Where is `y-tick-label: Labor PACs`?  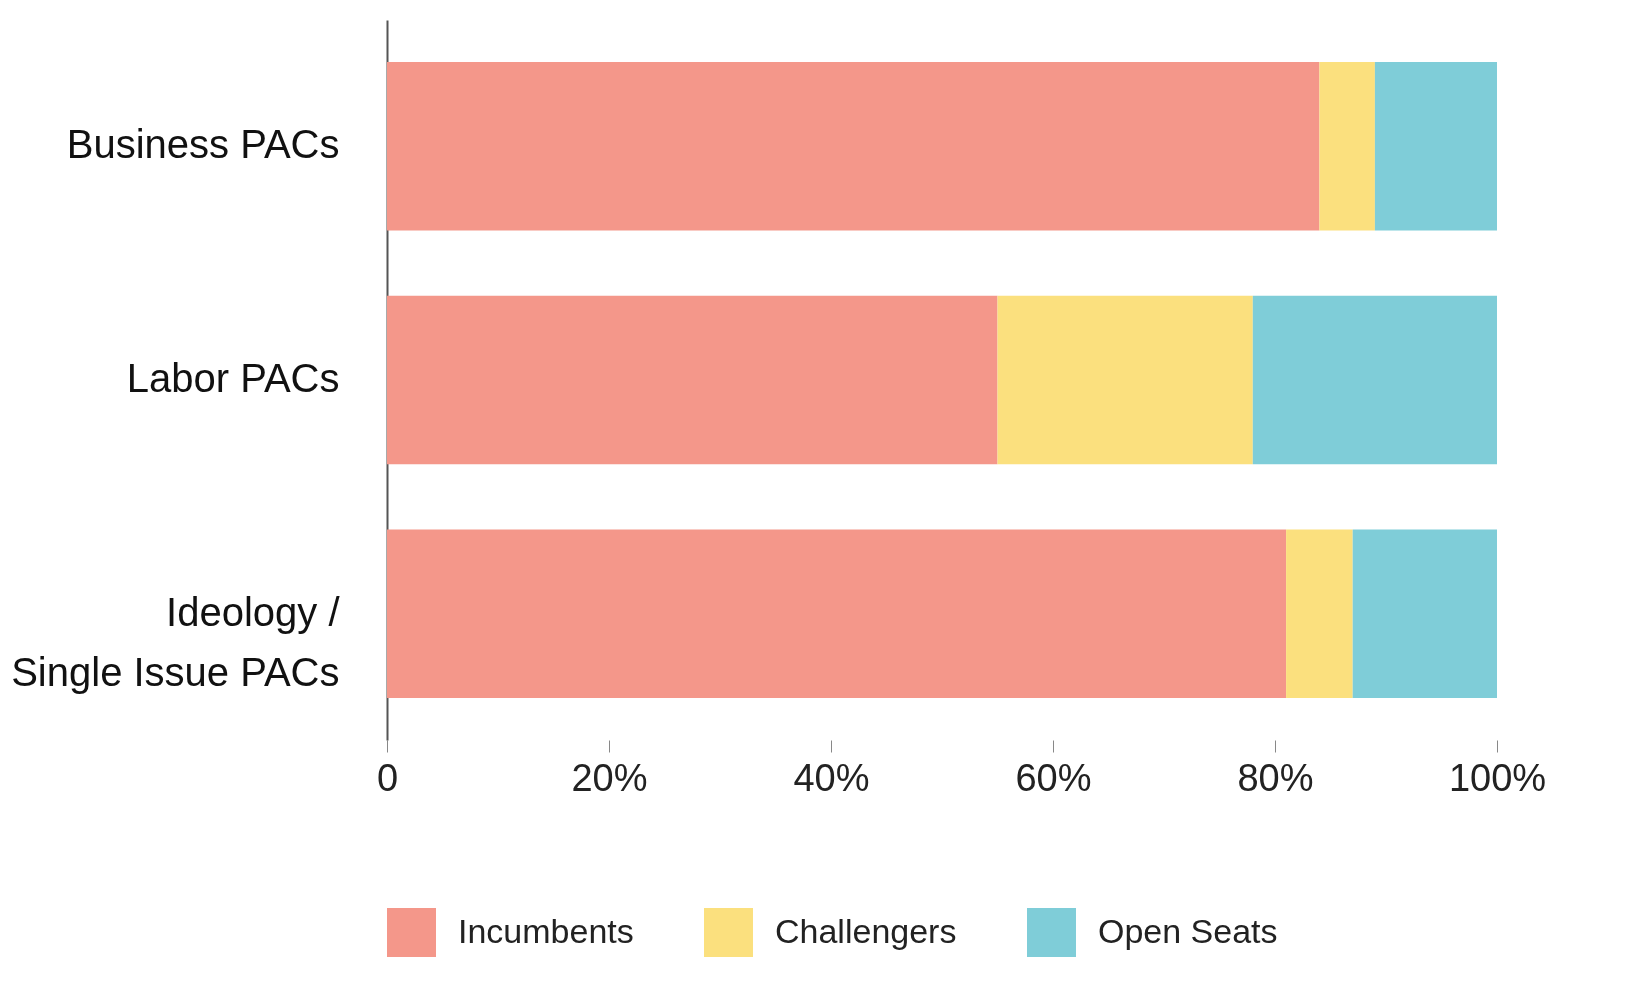
y-tick-label: Labor PACs is located at coordinates (233, 378).